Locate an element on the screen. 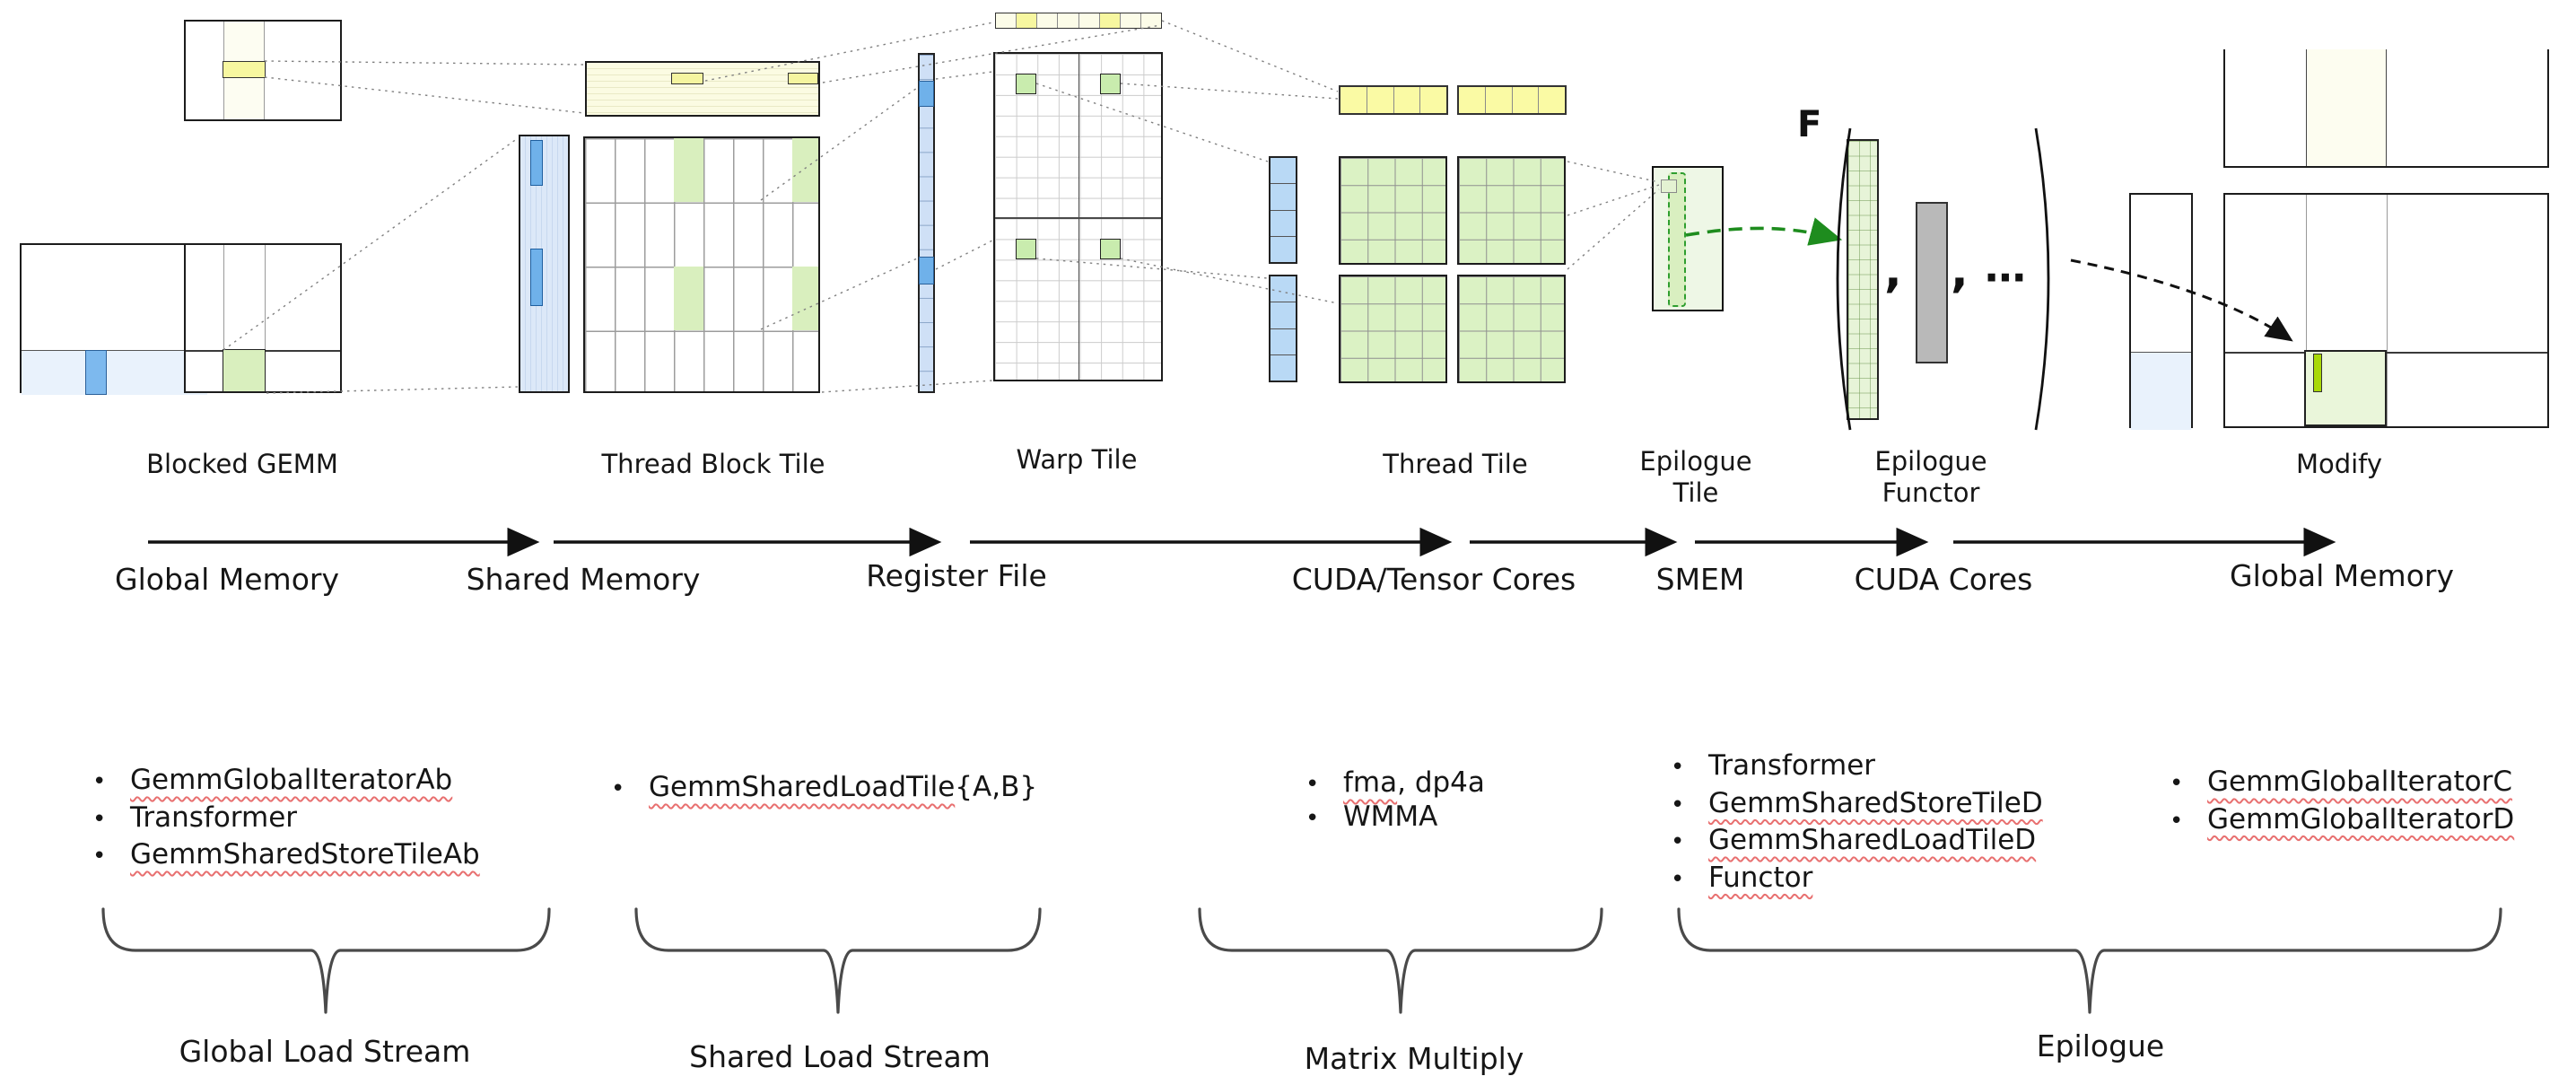 The height and width of the screenshot is (1085, 2576). matrix-a-highlight-row is located at coordinates (115, 373).